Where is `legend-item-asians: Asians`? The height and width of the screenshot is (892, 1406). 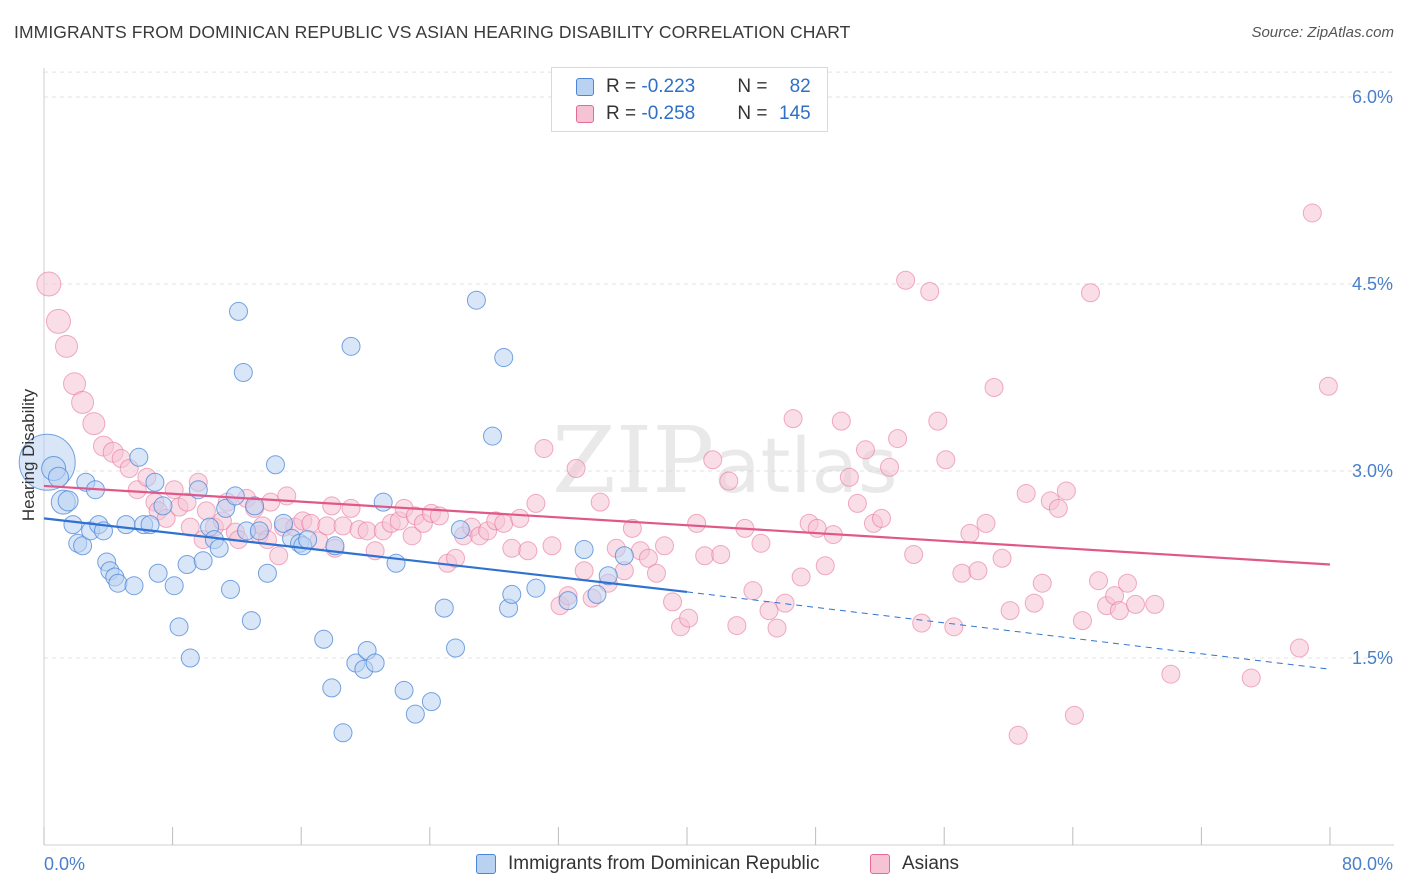
legend-item-asians: Asians is located at coordinates (914, 864).